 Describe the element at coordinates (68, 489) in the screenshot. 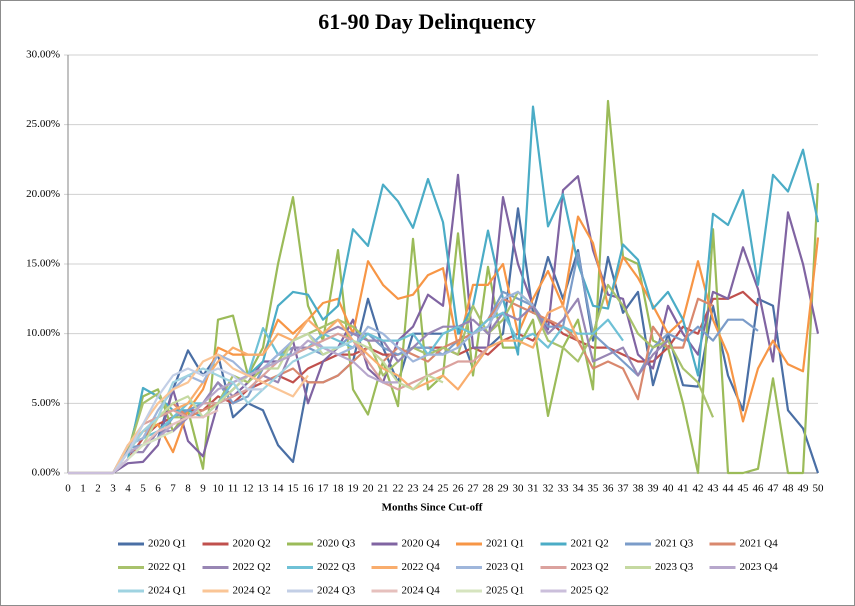

I see `x-tick-label: 0` at that location.